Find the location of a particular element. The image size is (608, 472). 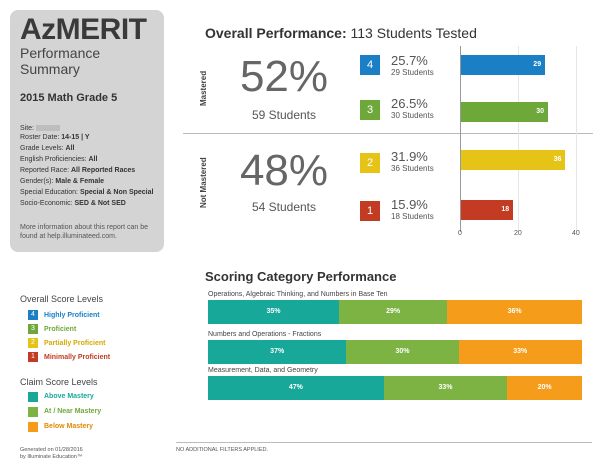

level-1-bar-label: 18 is located at coordinates (505, 209).